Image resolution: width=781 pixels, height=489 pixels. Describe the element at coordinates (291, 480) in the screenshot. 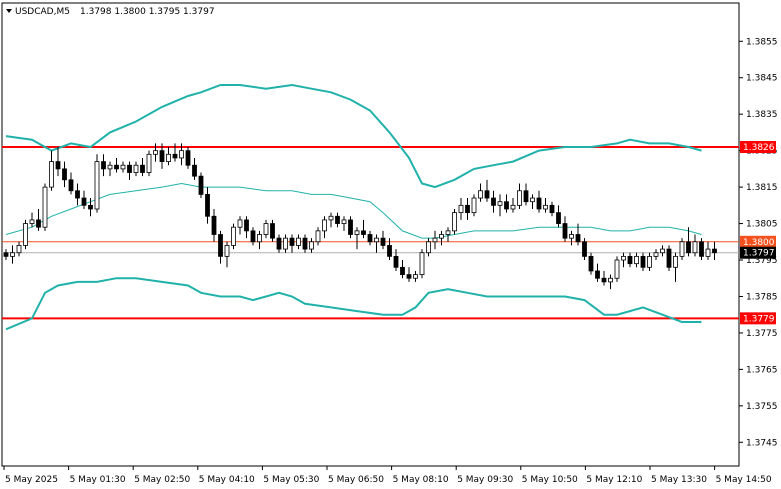

I see `x-tick-label: 5 May 05:30` at that location.